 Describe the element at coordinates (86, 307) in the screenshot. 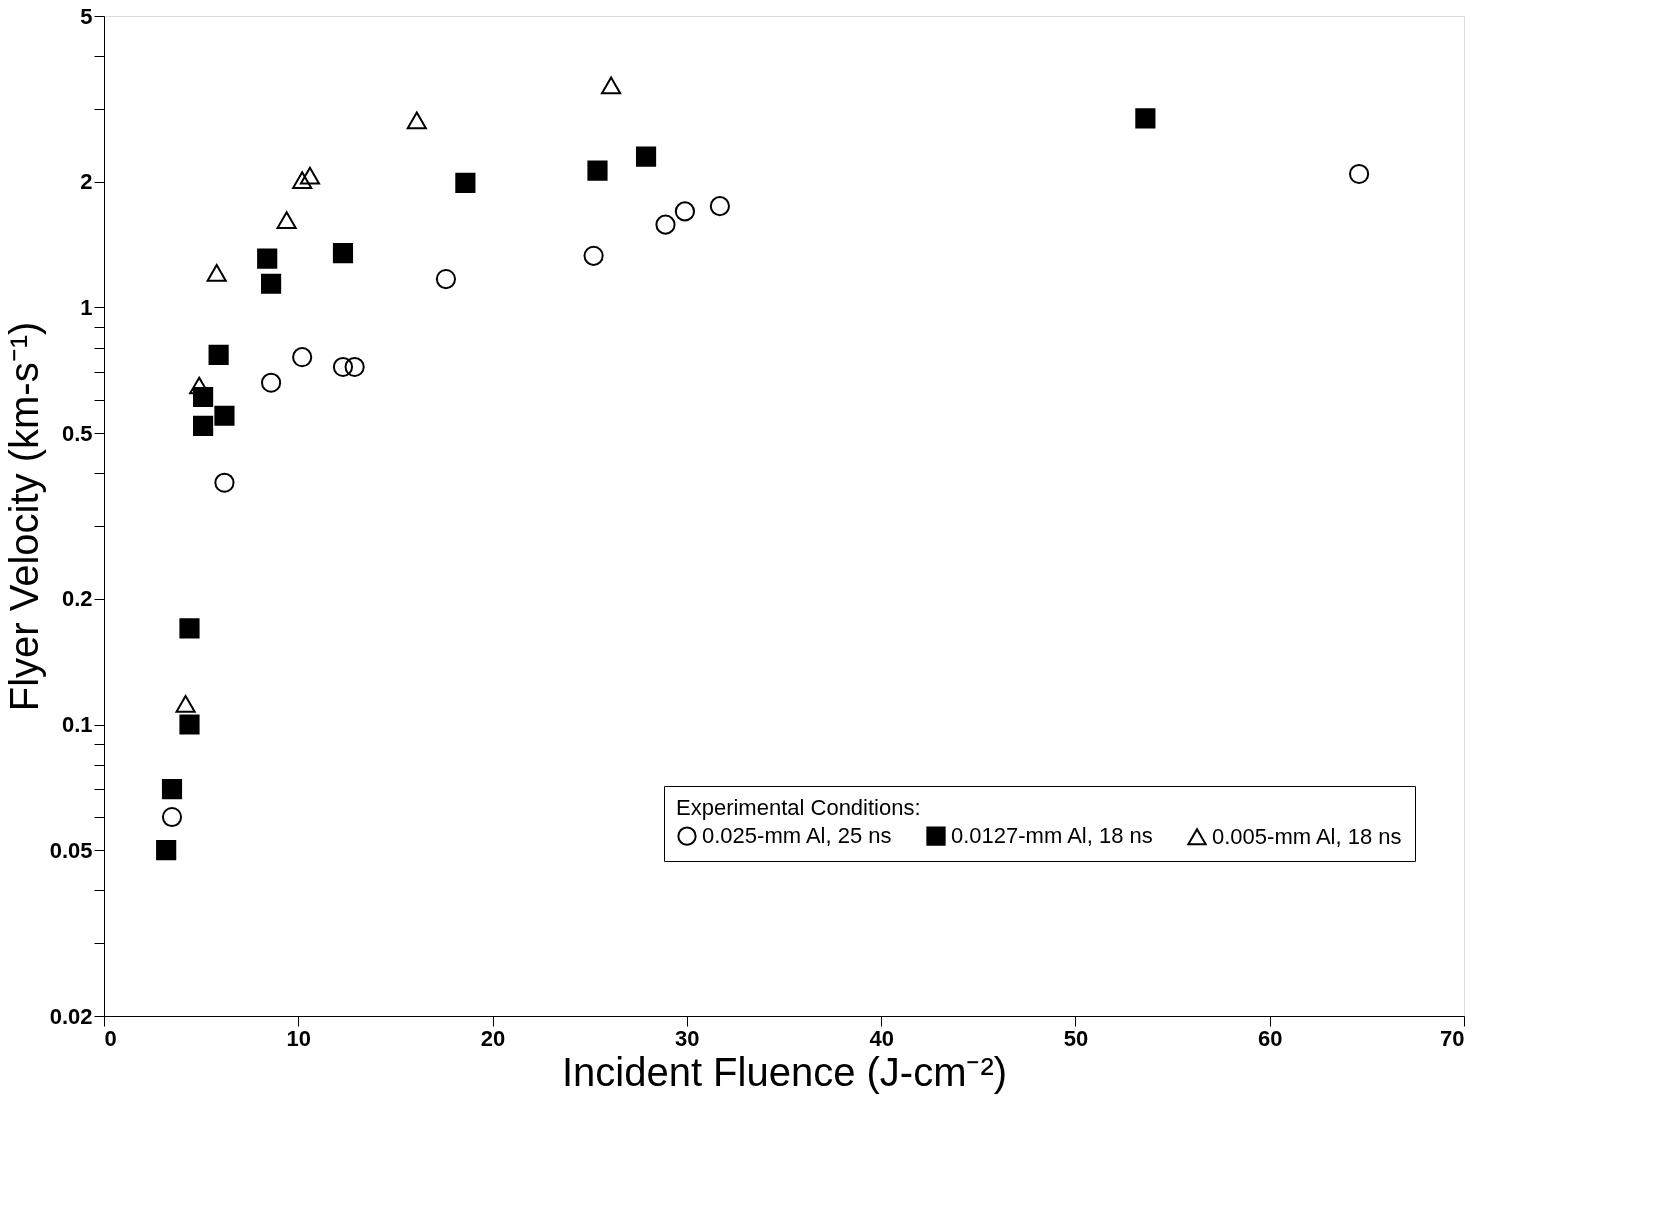

I see `y-tick-label: 1` at that location.